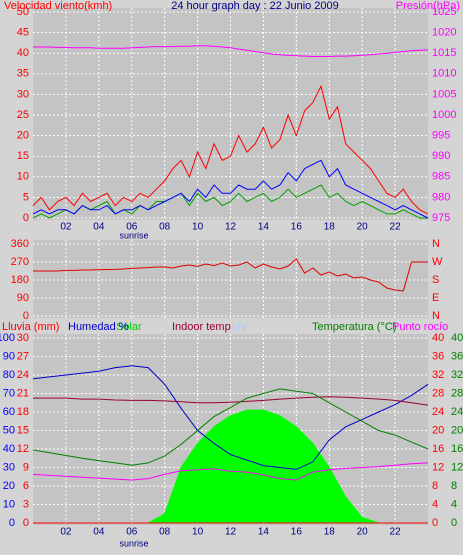  What do you see at coordinates (438, 356) in the screenshot?
I see `y2-tick-label: 36` at bounding box center [438, 356].